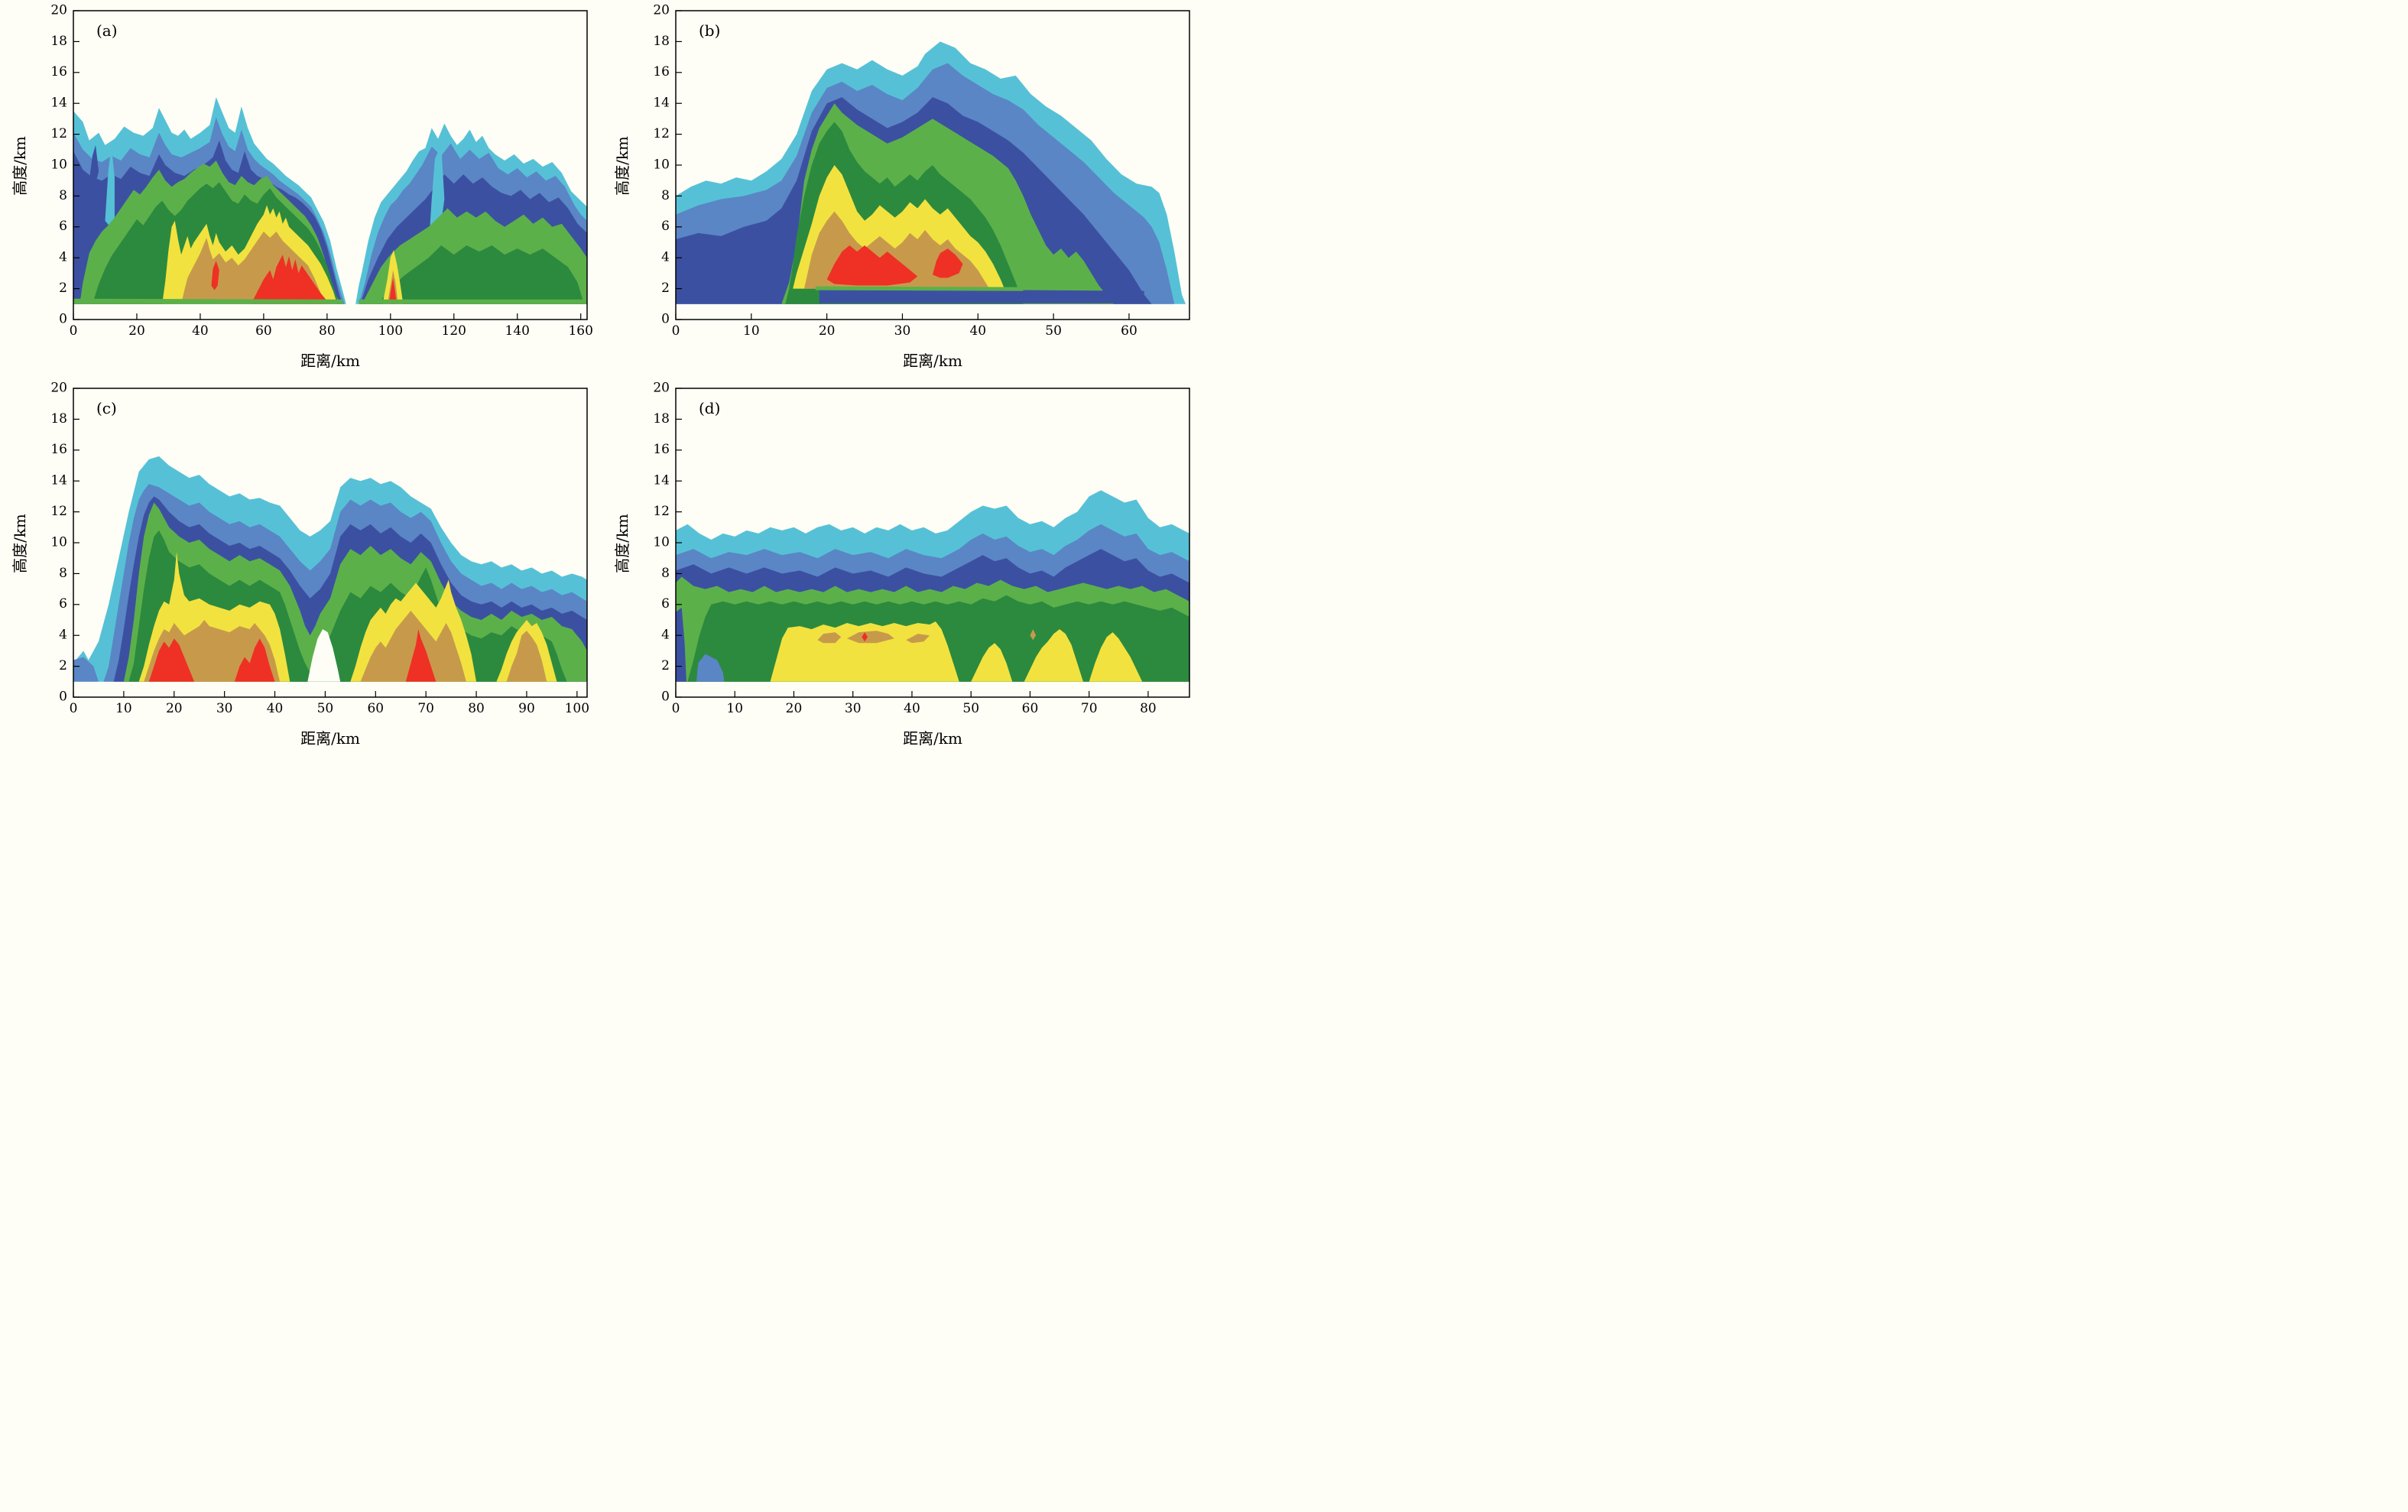 The image size is (2408, 1512). Describe the element at coordinates (622, 166) in the screenshot. I see `y-axis-label-b: 高度/km` at that location.